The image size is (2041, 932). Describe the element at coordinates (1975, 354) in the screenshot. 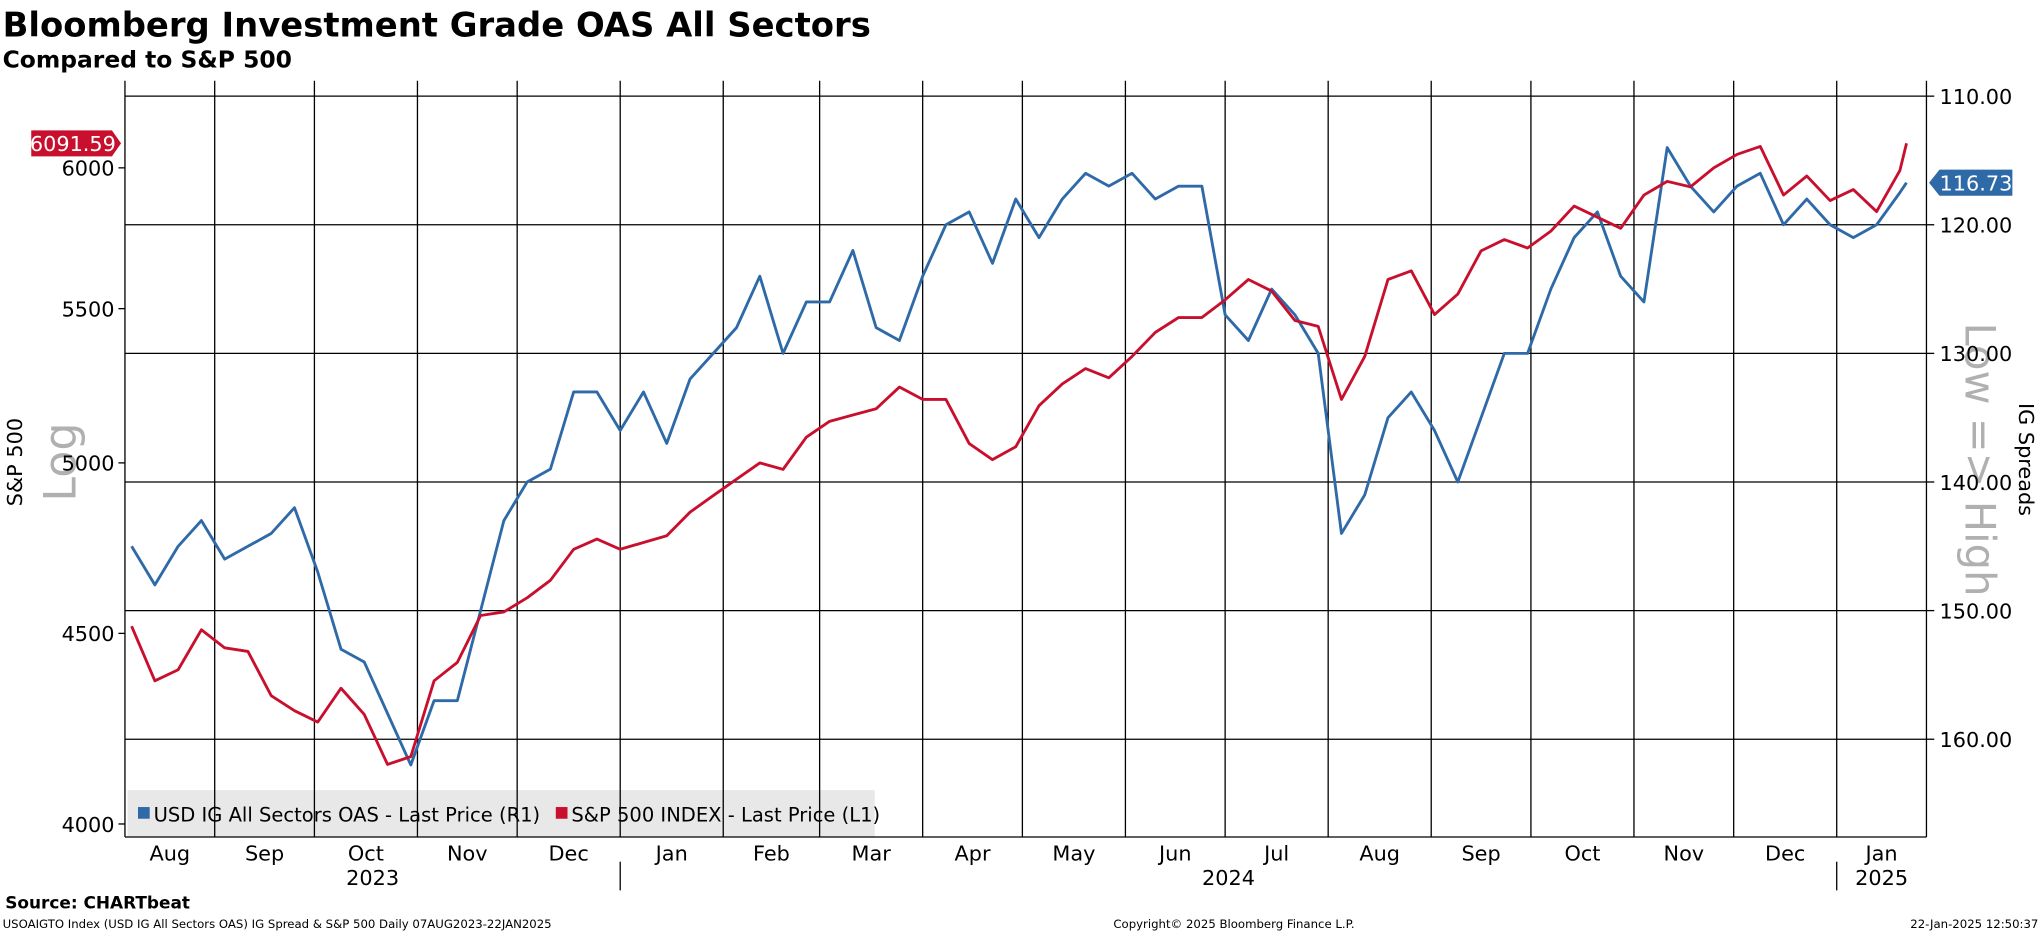

I see `y2-tick-label: 130.00` at that location.